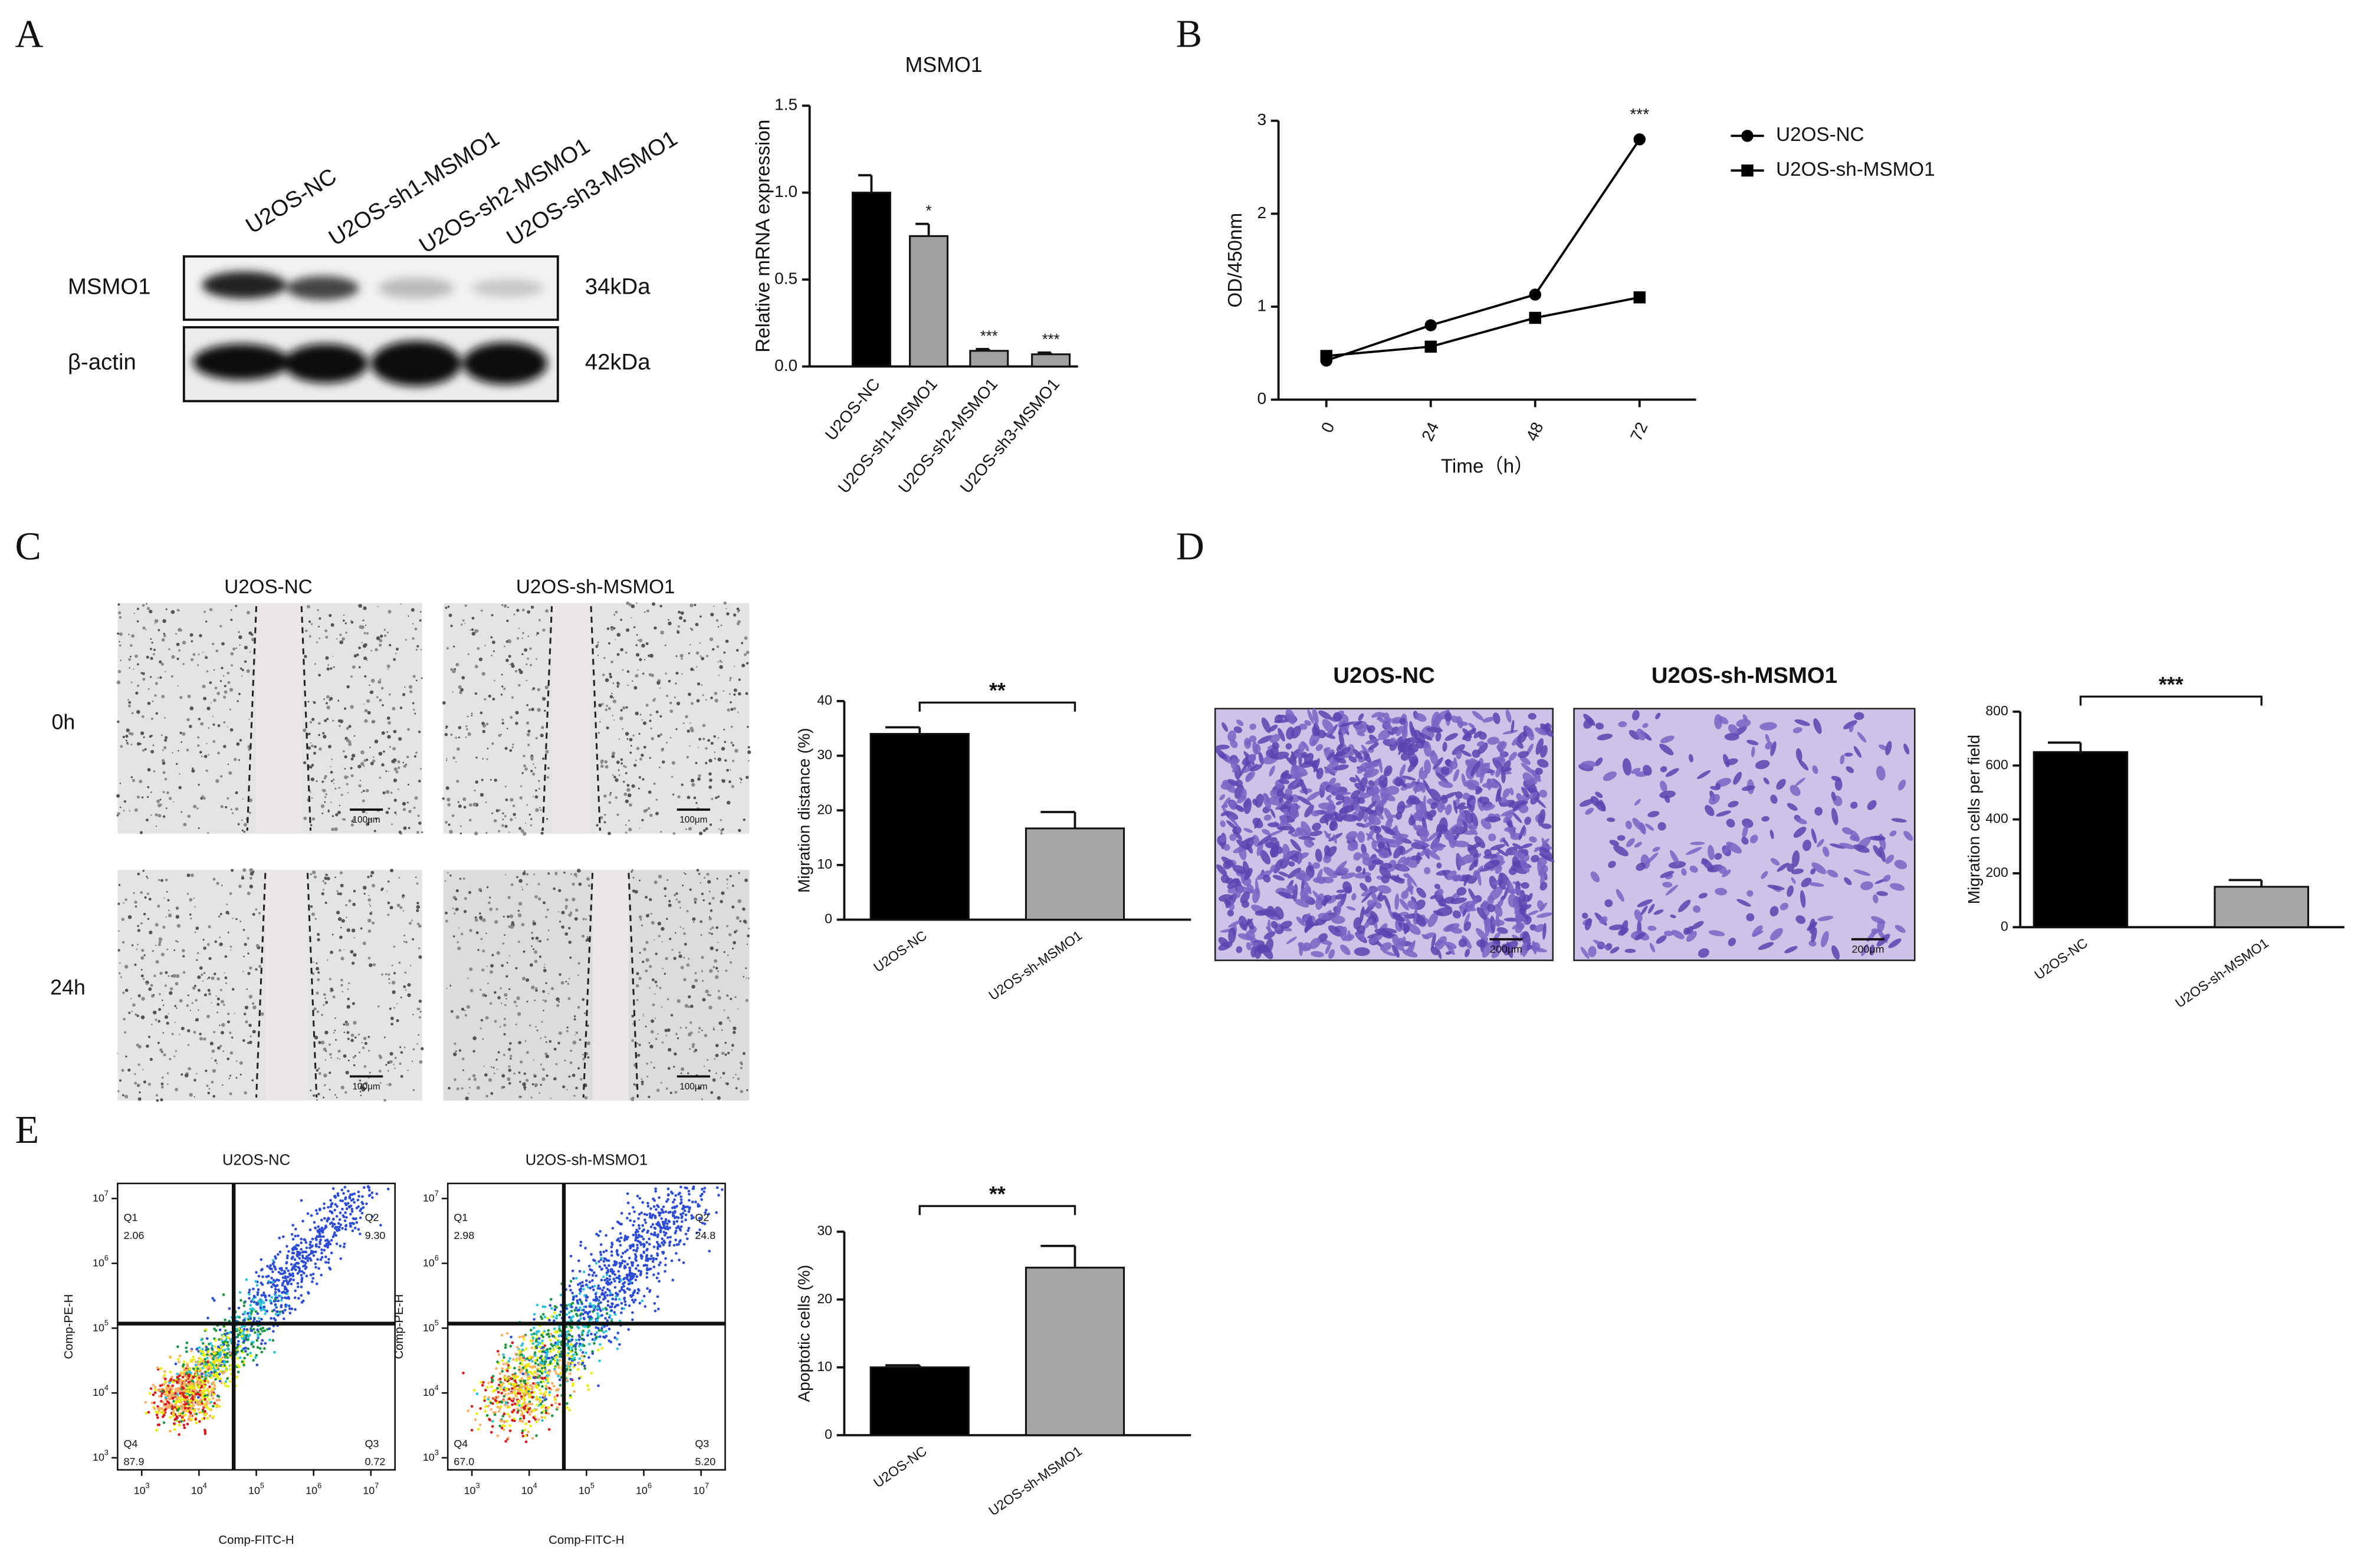  I want to click on micrograph: 100μm, so click(269, 719).